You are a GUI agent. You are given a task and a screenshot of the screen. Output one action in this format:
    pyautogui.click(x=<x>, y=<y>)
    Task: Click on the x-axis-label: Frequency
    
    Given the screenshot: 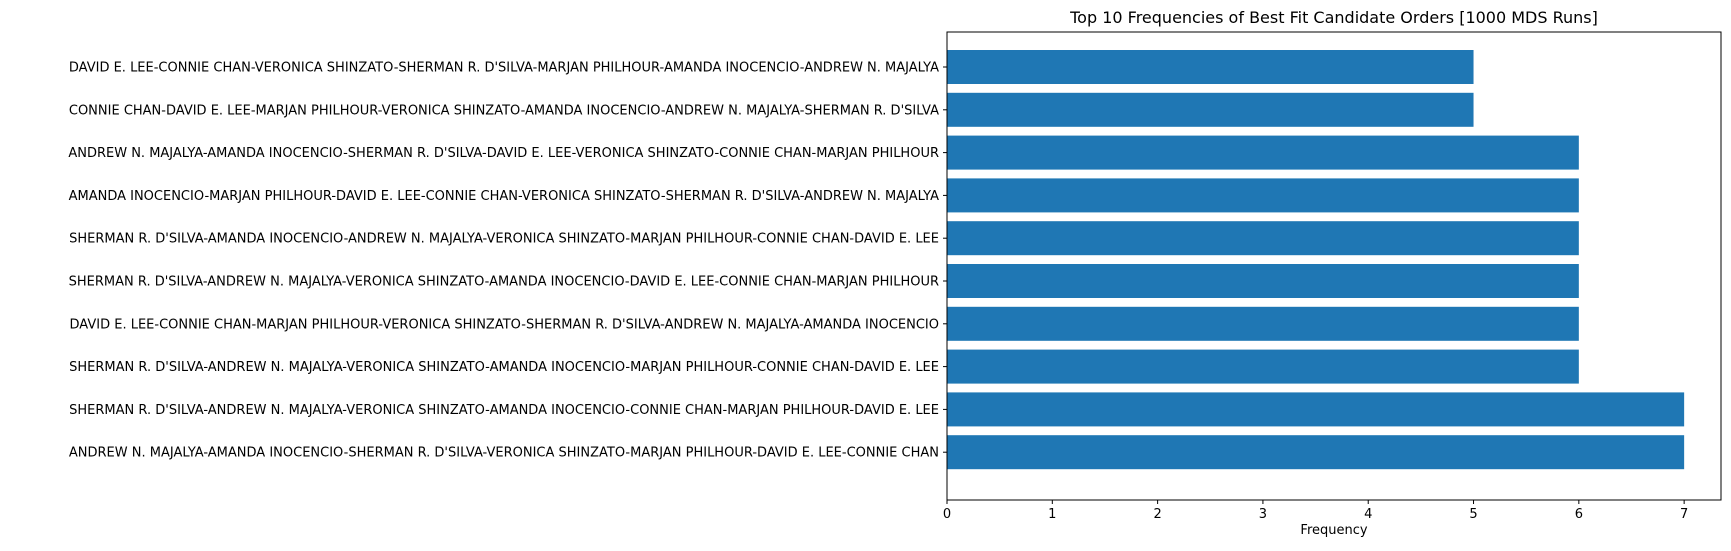 What is the action you would take?
    pyautogui.click(x=1333, y=530)
    